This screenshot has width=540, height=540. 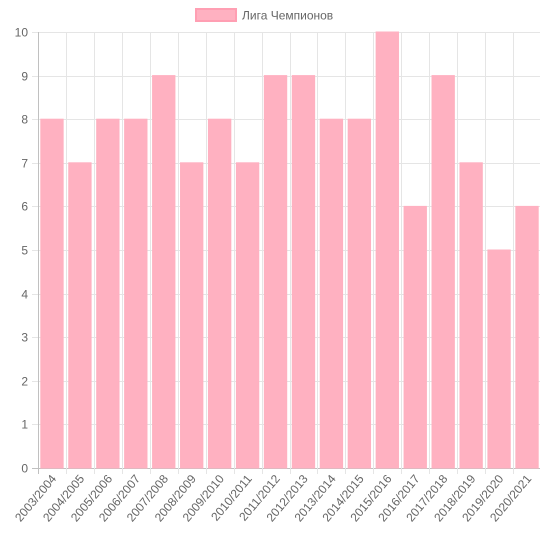 I want to click on y-tick-label: 5, so click(x=24, y=251).